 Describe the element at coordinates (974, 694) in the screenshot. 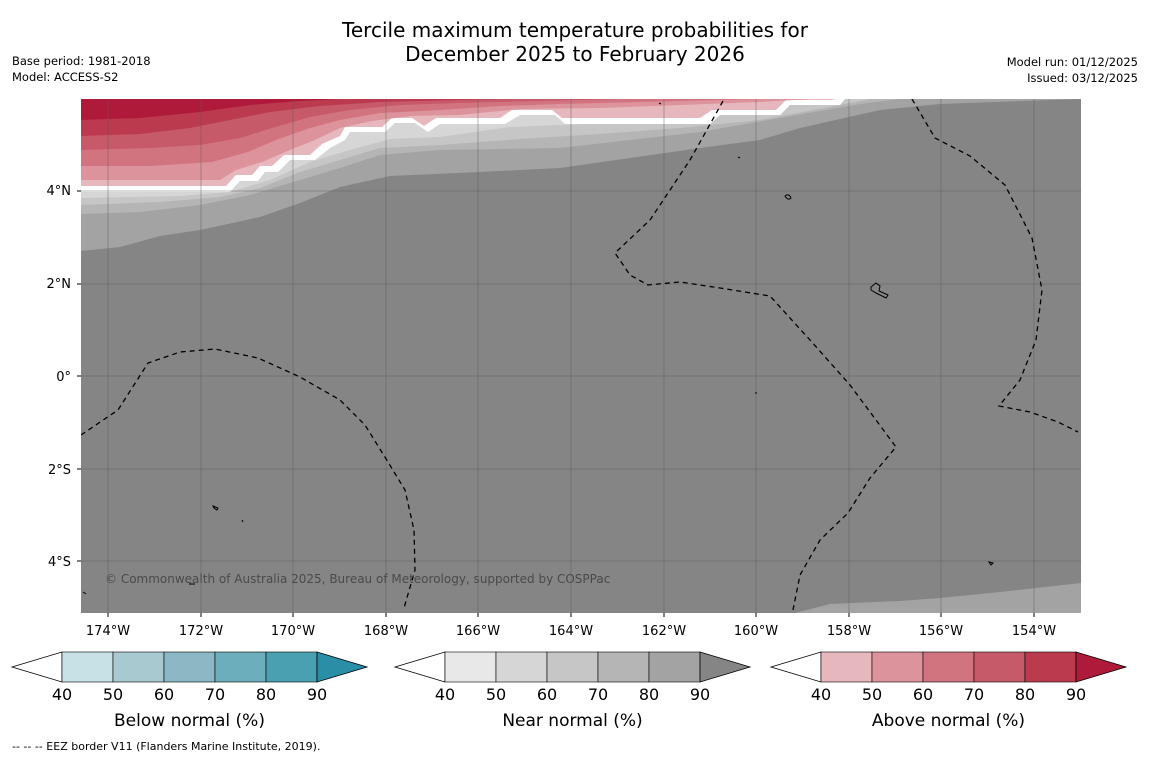

I see `colorbar-3-tick-70: 70` at that location.